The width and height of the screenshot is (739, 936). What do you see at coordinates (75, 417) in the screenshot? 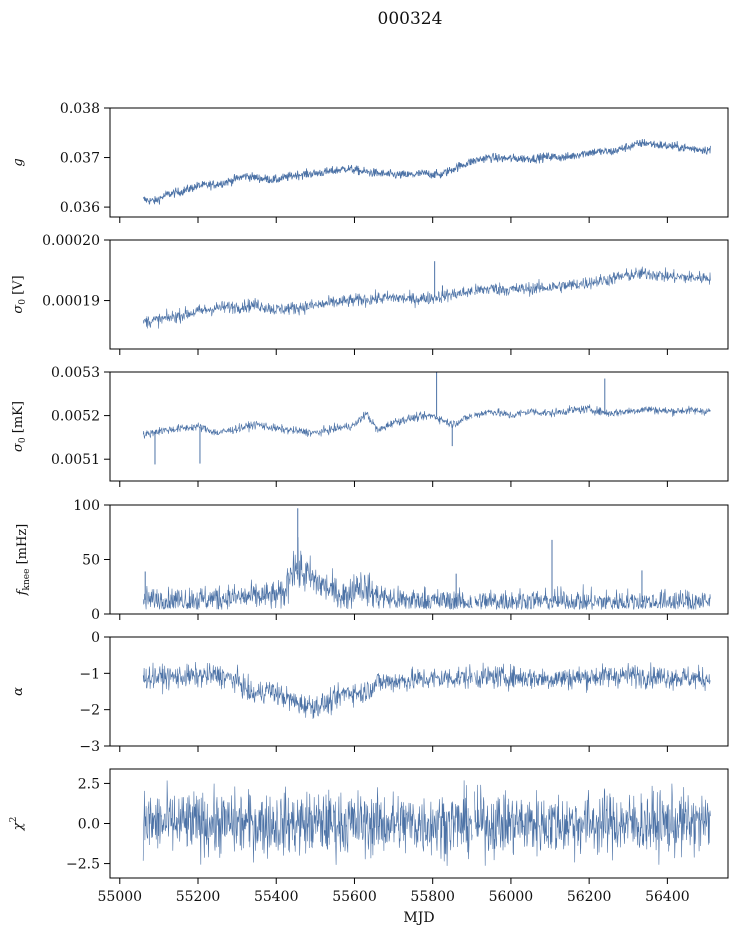
I see `y-tick-label: 0.0052` at bounding box center [75, 417].